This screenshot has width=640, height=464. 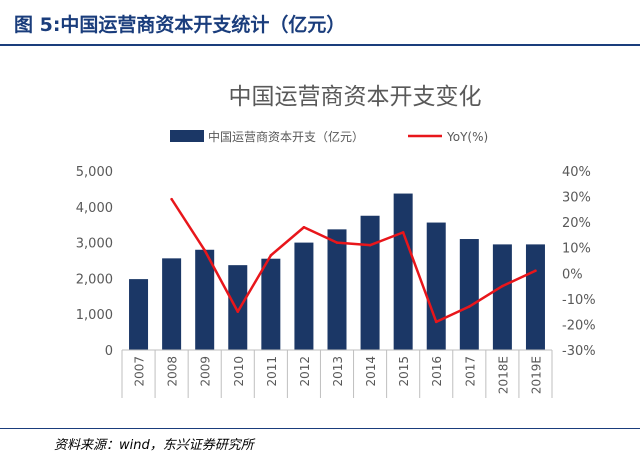 What do you see at coordinates (305, 371) in the screenshot?
I see `x-tick-label: 2012` at bounding box center [305, 371].